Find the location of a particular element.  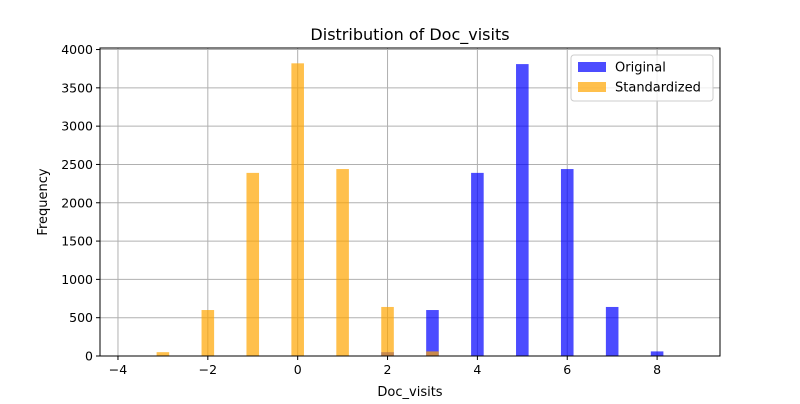

y-tick-label: 2500 is located at coordinates (77, 164).